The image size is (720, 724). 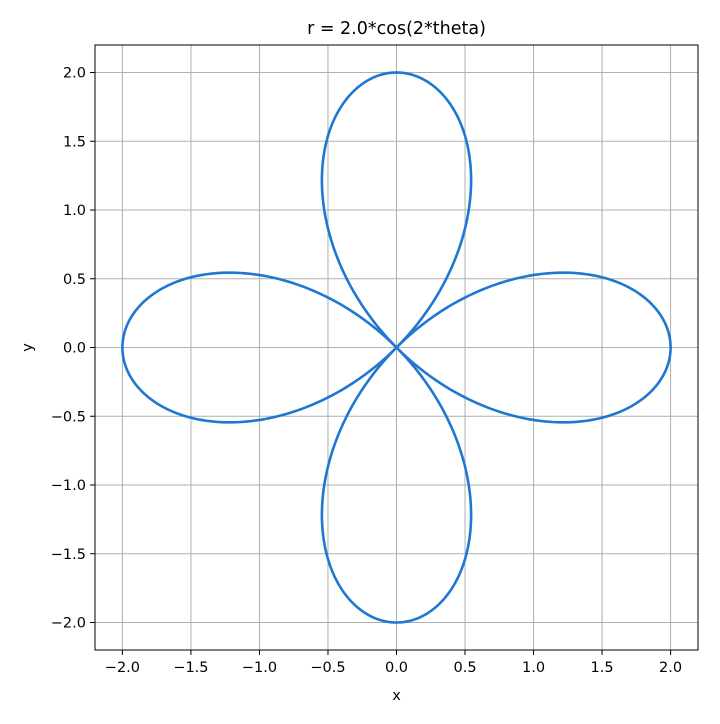 What do you see at coordinates (68, 555) in the screenshot?
I see `y-tick-label: −1.5` at bounding box center [68, 555].